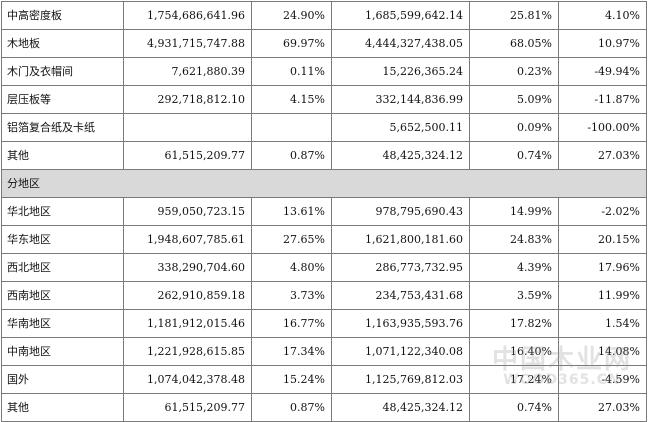  What do you see at coordinates (400, 43) in the screenshot?
I see `prior-amount: 4,444,327,438.05` at bounding box center [400, 43].